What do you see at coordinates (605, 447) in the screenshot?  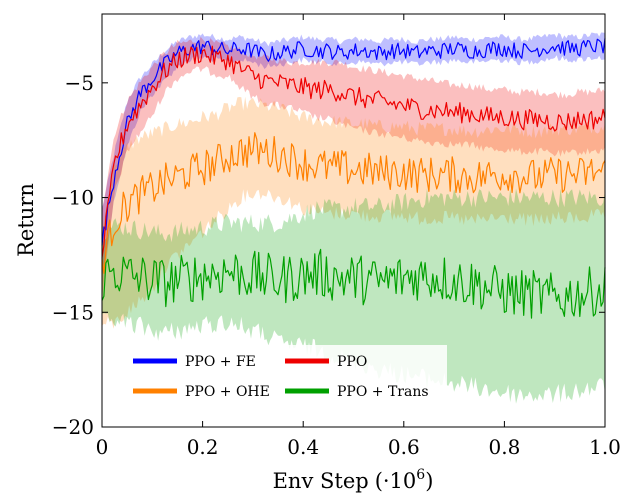 I see `x-tick-label: 1.0` at bounding box center [605, 447].